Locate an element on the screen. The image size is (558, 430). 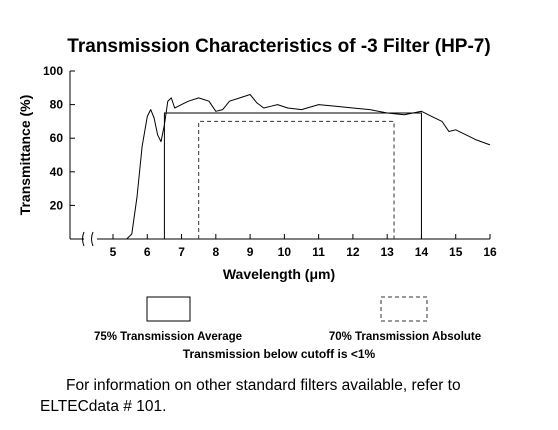
x-tick-label: 6 is located at coordinates (147, 252).